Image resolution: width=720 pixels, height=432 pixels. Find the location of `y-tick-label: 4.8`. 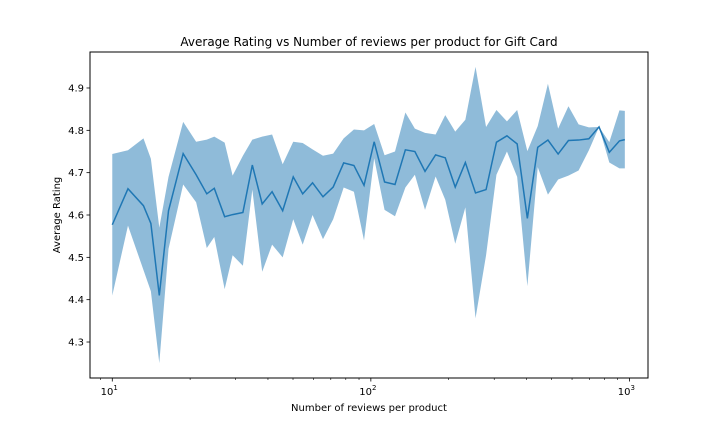

y-tick-label: 4.8 is located at coordinates (76, 131).